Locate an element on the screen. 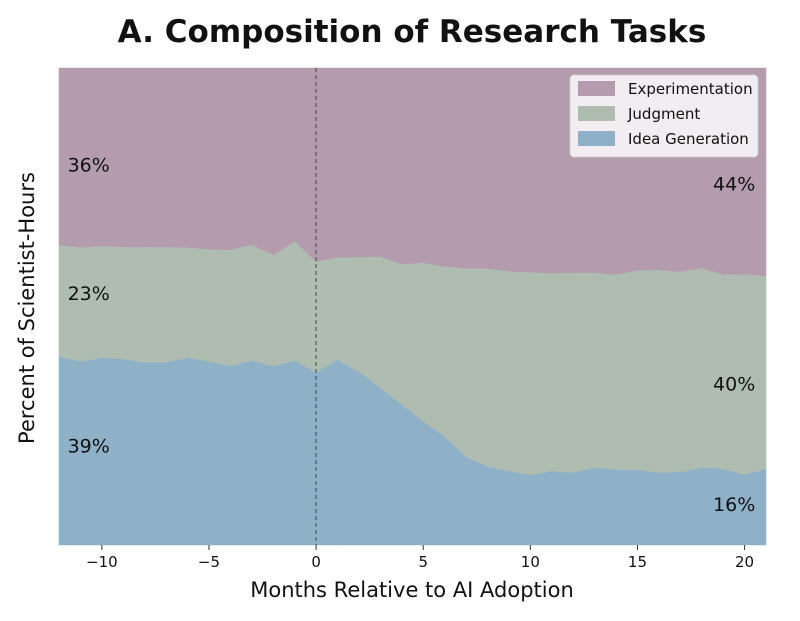 The height and width of the screenshot is (621, 800). legend-swatch-judgment is located at coordinates (596, 113).